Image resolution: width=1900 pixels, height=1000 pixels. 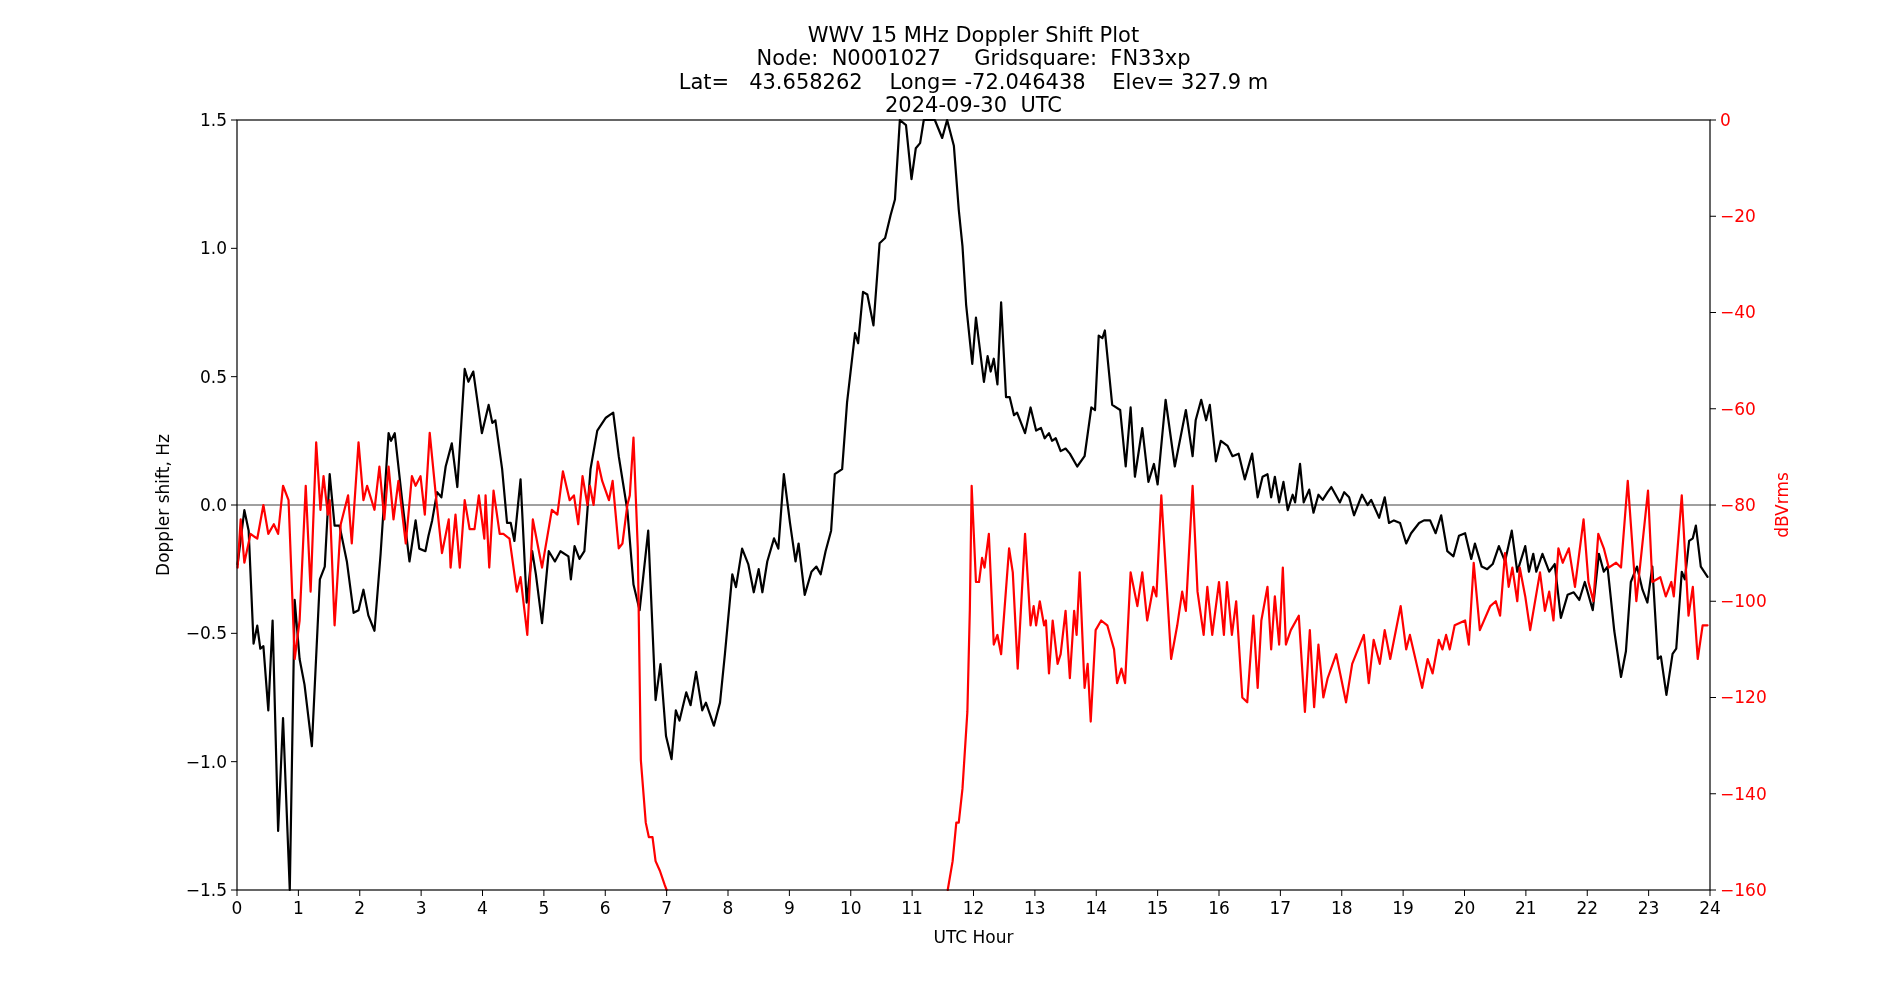 What do you see at coordinates (1738, 504) in the screenshot?
I see `y2-tick-label: −80` at bounding box center [1738, 504].